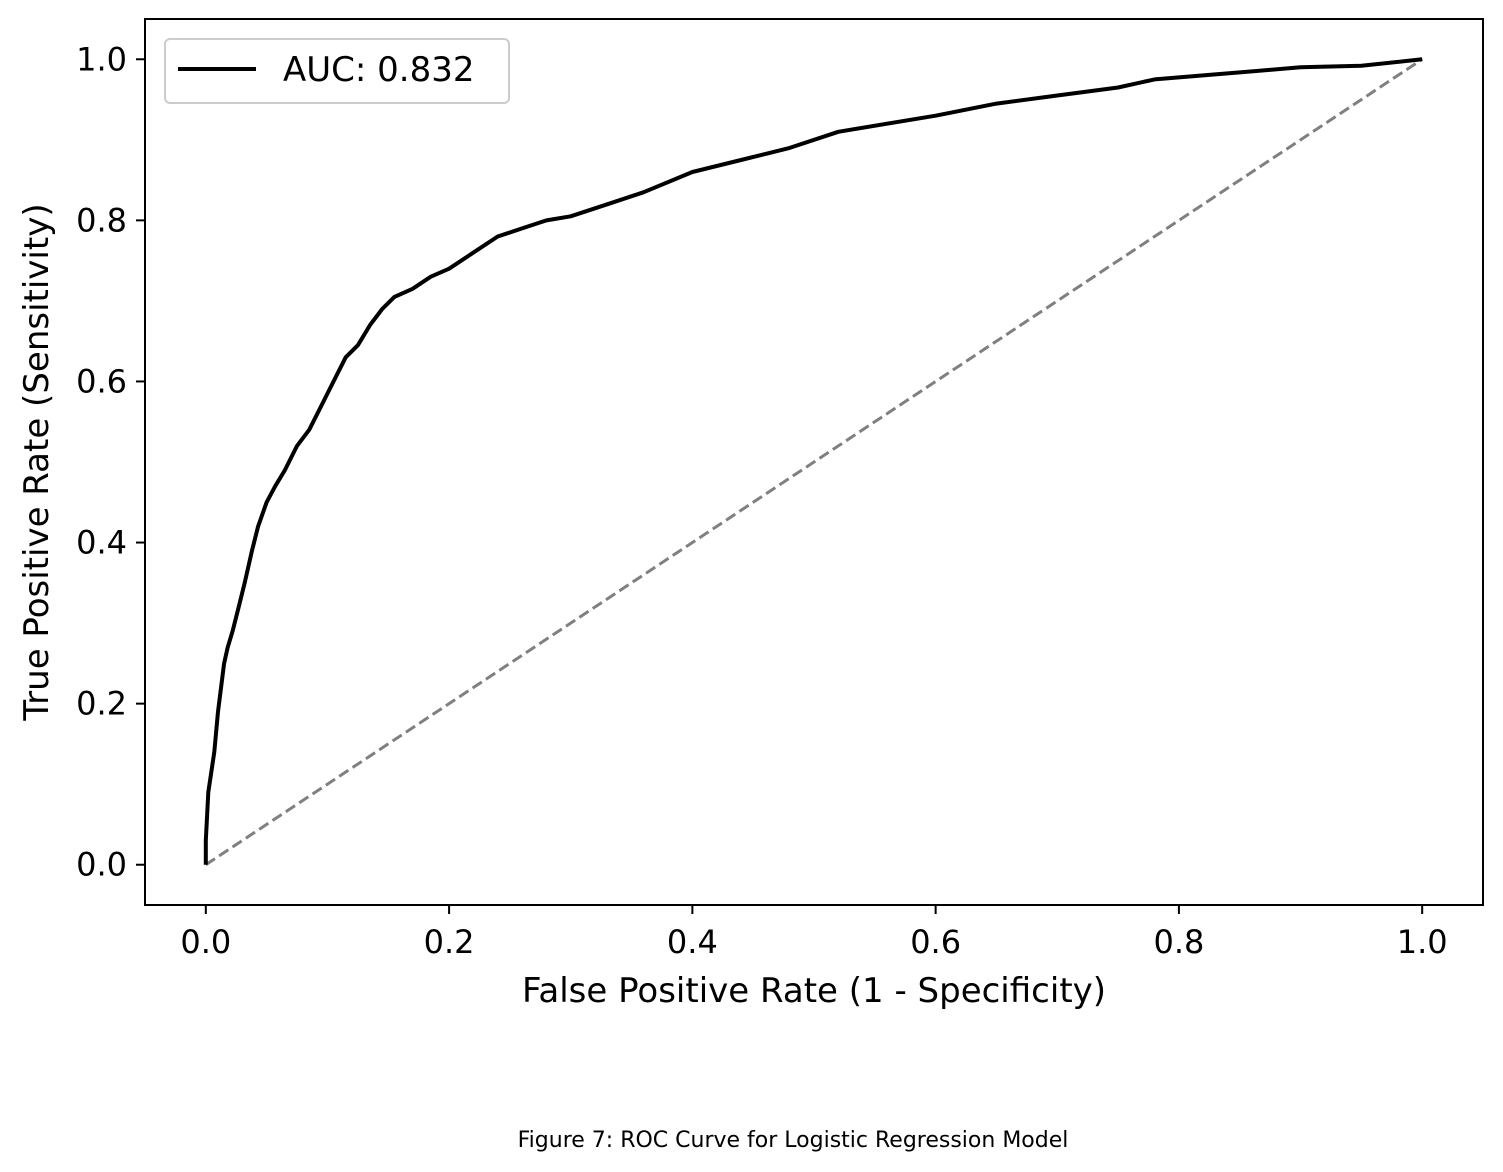  I want to click on x-tick-label: 0.2, so click(449, 942).